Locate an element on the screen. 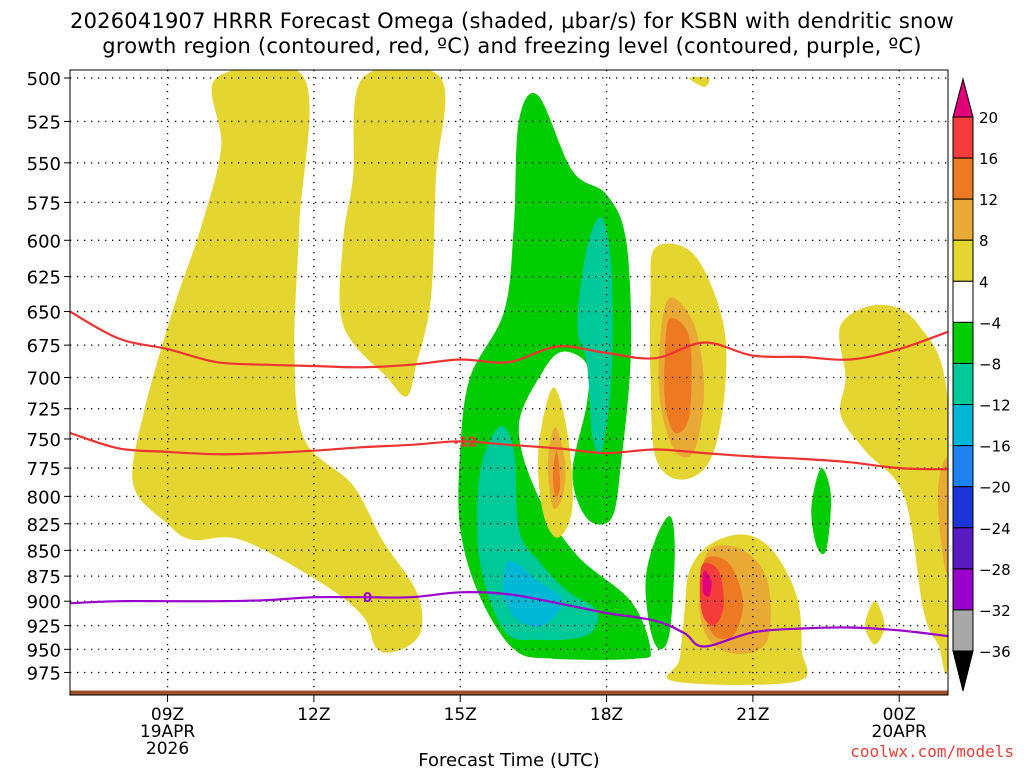  omega-region-ascent-peak is located at coordinates (533, 593).